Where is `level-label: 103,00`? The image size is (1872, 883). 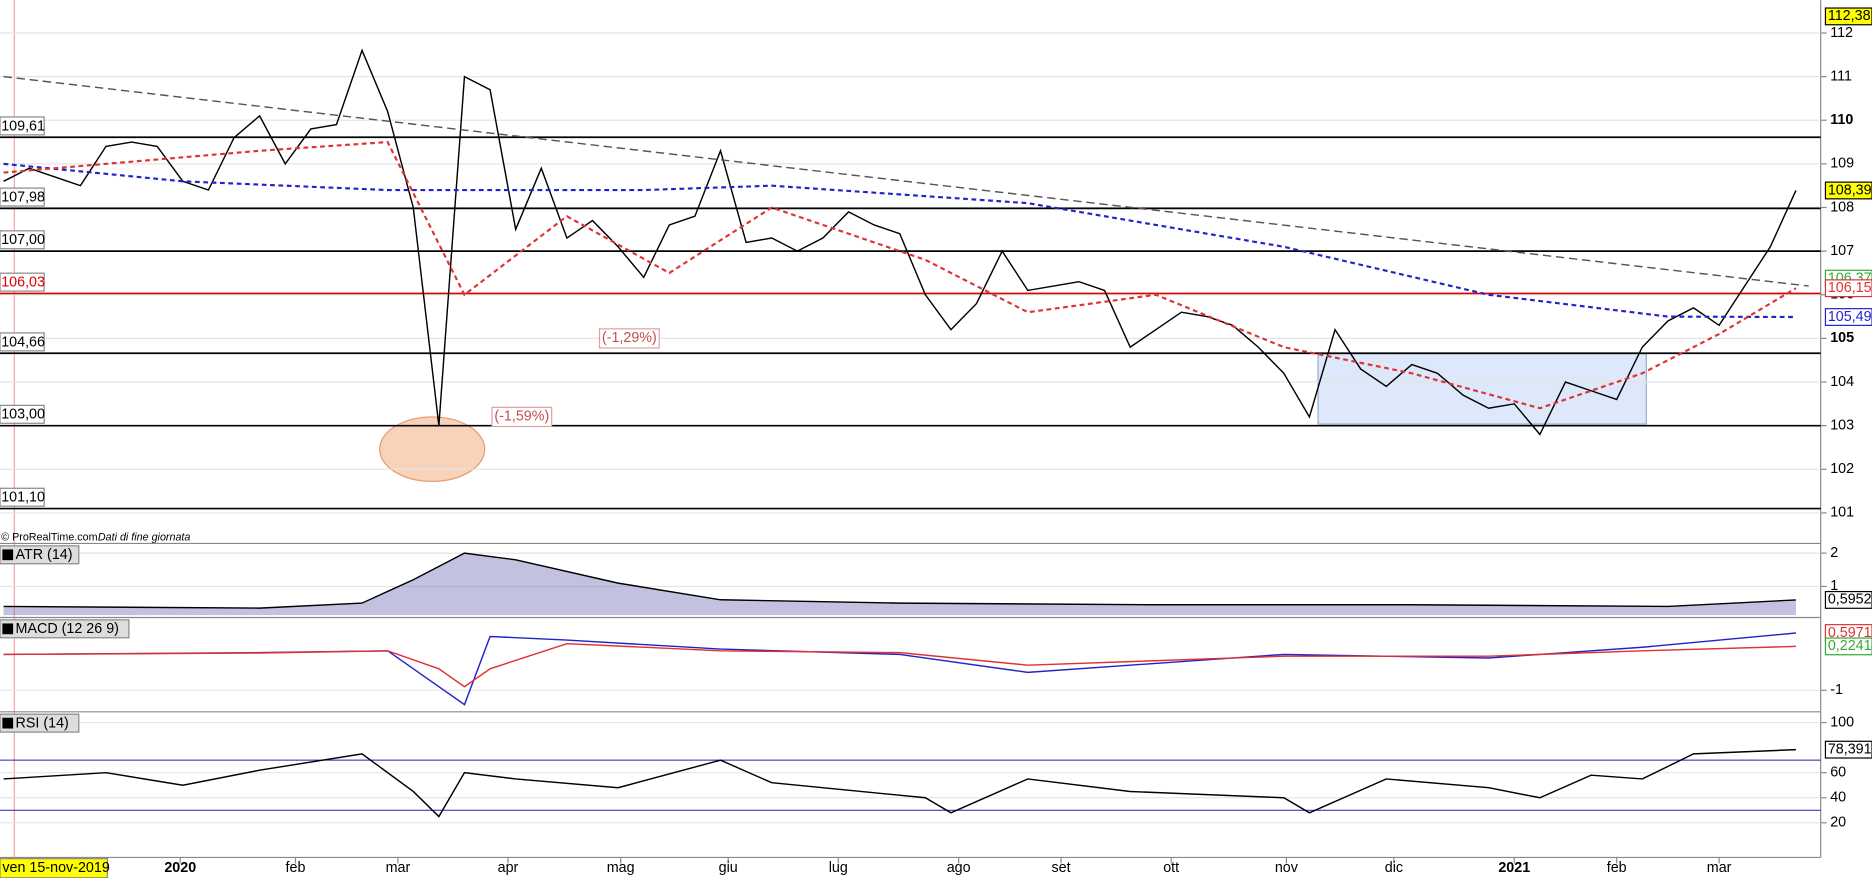
level-label: 103,00 is located at coordinates (23, 415).